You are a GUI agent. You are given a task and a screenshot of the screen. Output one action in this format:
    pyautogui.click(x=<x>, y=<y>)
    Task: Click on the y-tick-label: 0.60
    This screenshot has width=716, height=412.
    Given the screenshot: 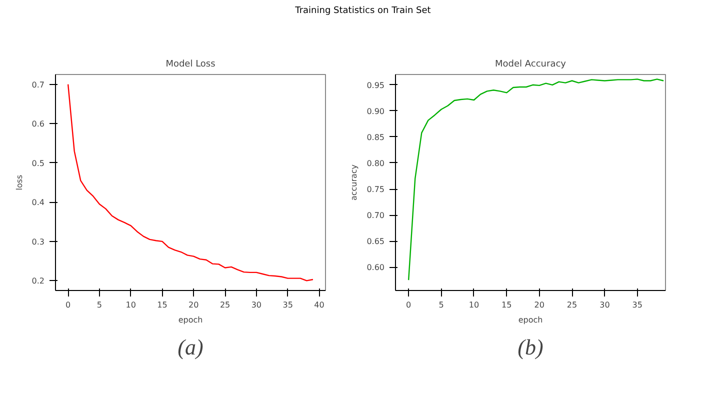 What is the action you would take?
    pyautogui.click(x=375, y=267)
    